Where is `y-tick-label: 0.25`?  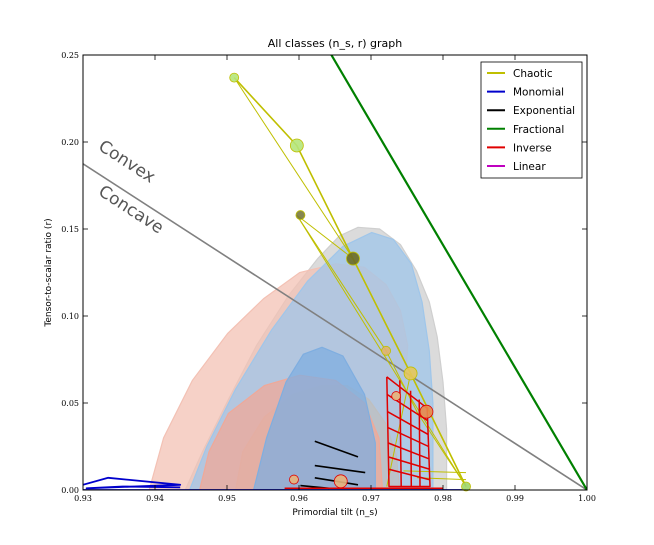 y-tick-label: 0.25 is located at coordinates (70, 55).